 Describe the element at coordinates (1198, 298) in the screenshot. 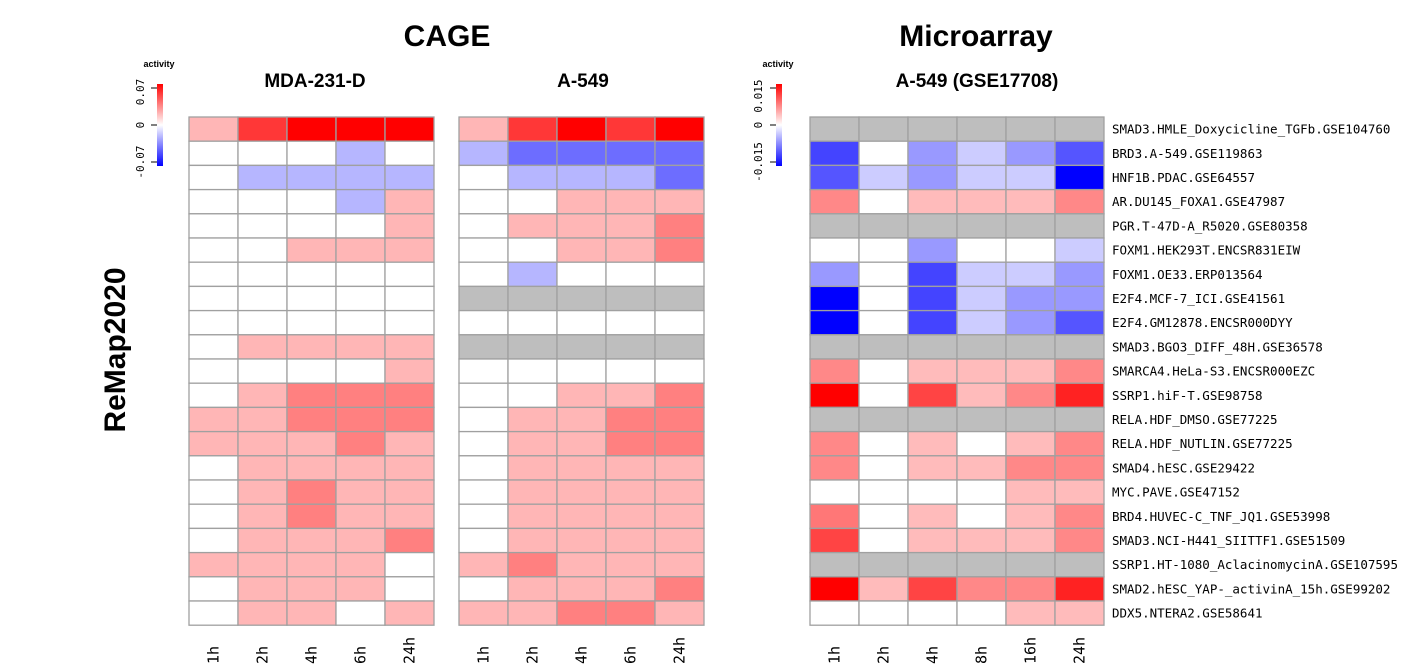

I see `row-label: E2F4.MCF-7_ICI.GSE41561` at that location.